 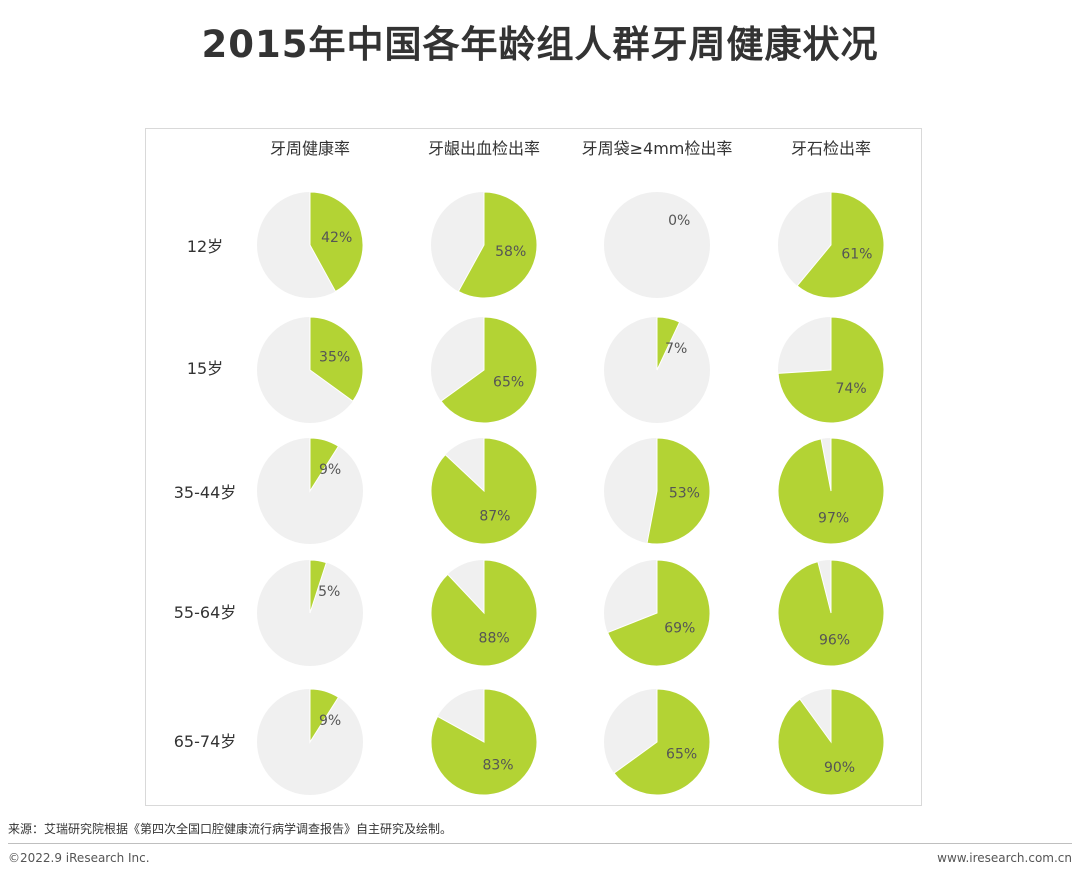 I want to click on pie-35-44-pocket-depth-value-slice, so click(x=678, y=491).